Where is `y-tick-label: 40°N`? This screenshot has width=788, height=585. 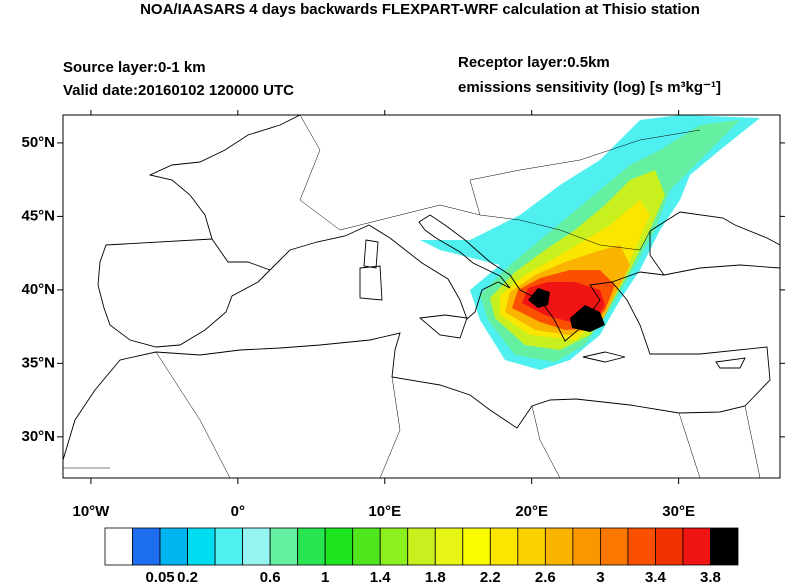
y-tick-label: 40°N is located at coordinates (38, 289).